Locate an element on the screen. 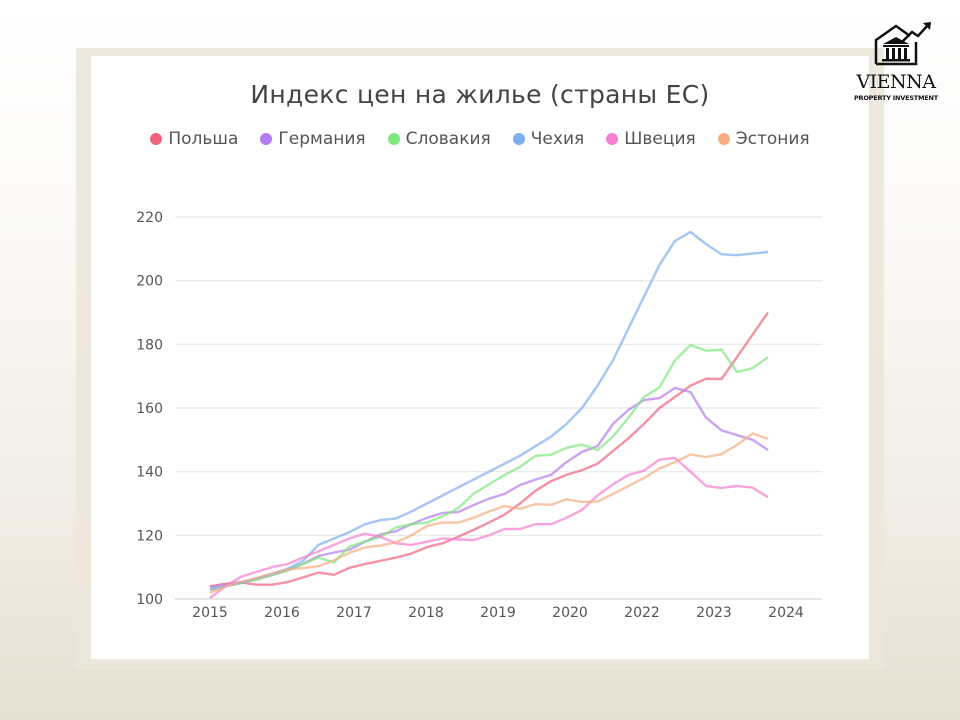  y-tick-label: 220 is located at coordinates (149, 218).